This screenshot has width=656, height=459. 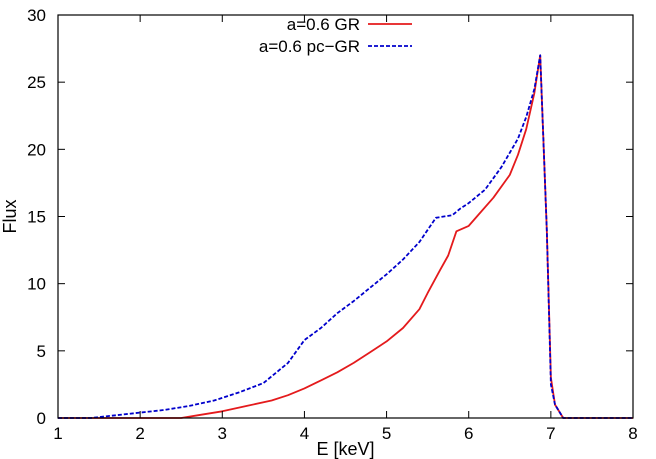 What do you see at coordinates (41, 351) in the screenshot?
I see `y-tick-label: 5` at bounding box center [41, 351].